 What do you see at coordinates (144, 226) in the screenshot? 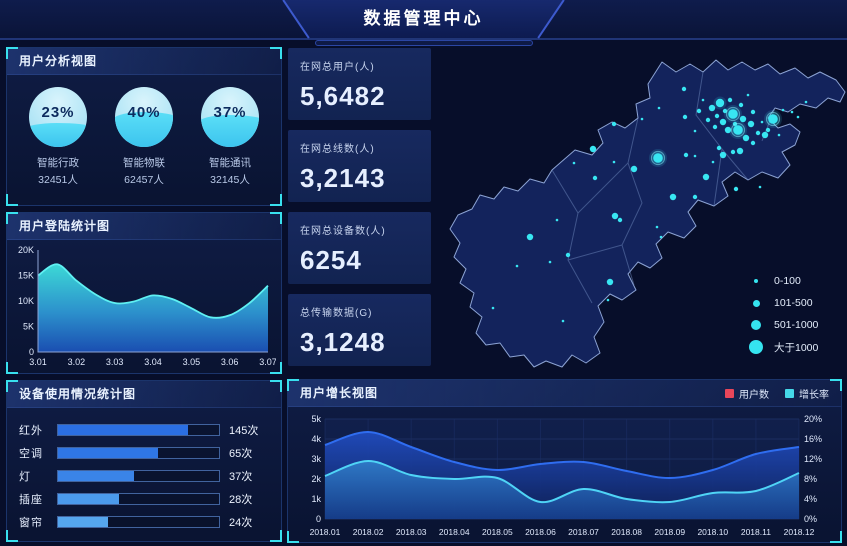
I see `panel-title-login-stats: 用户登陆统计图` at bounding box center [144, 226].